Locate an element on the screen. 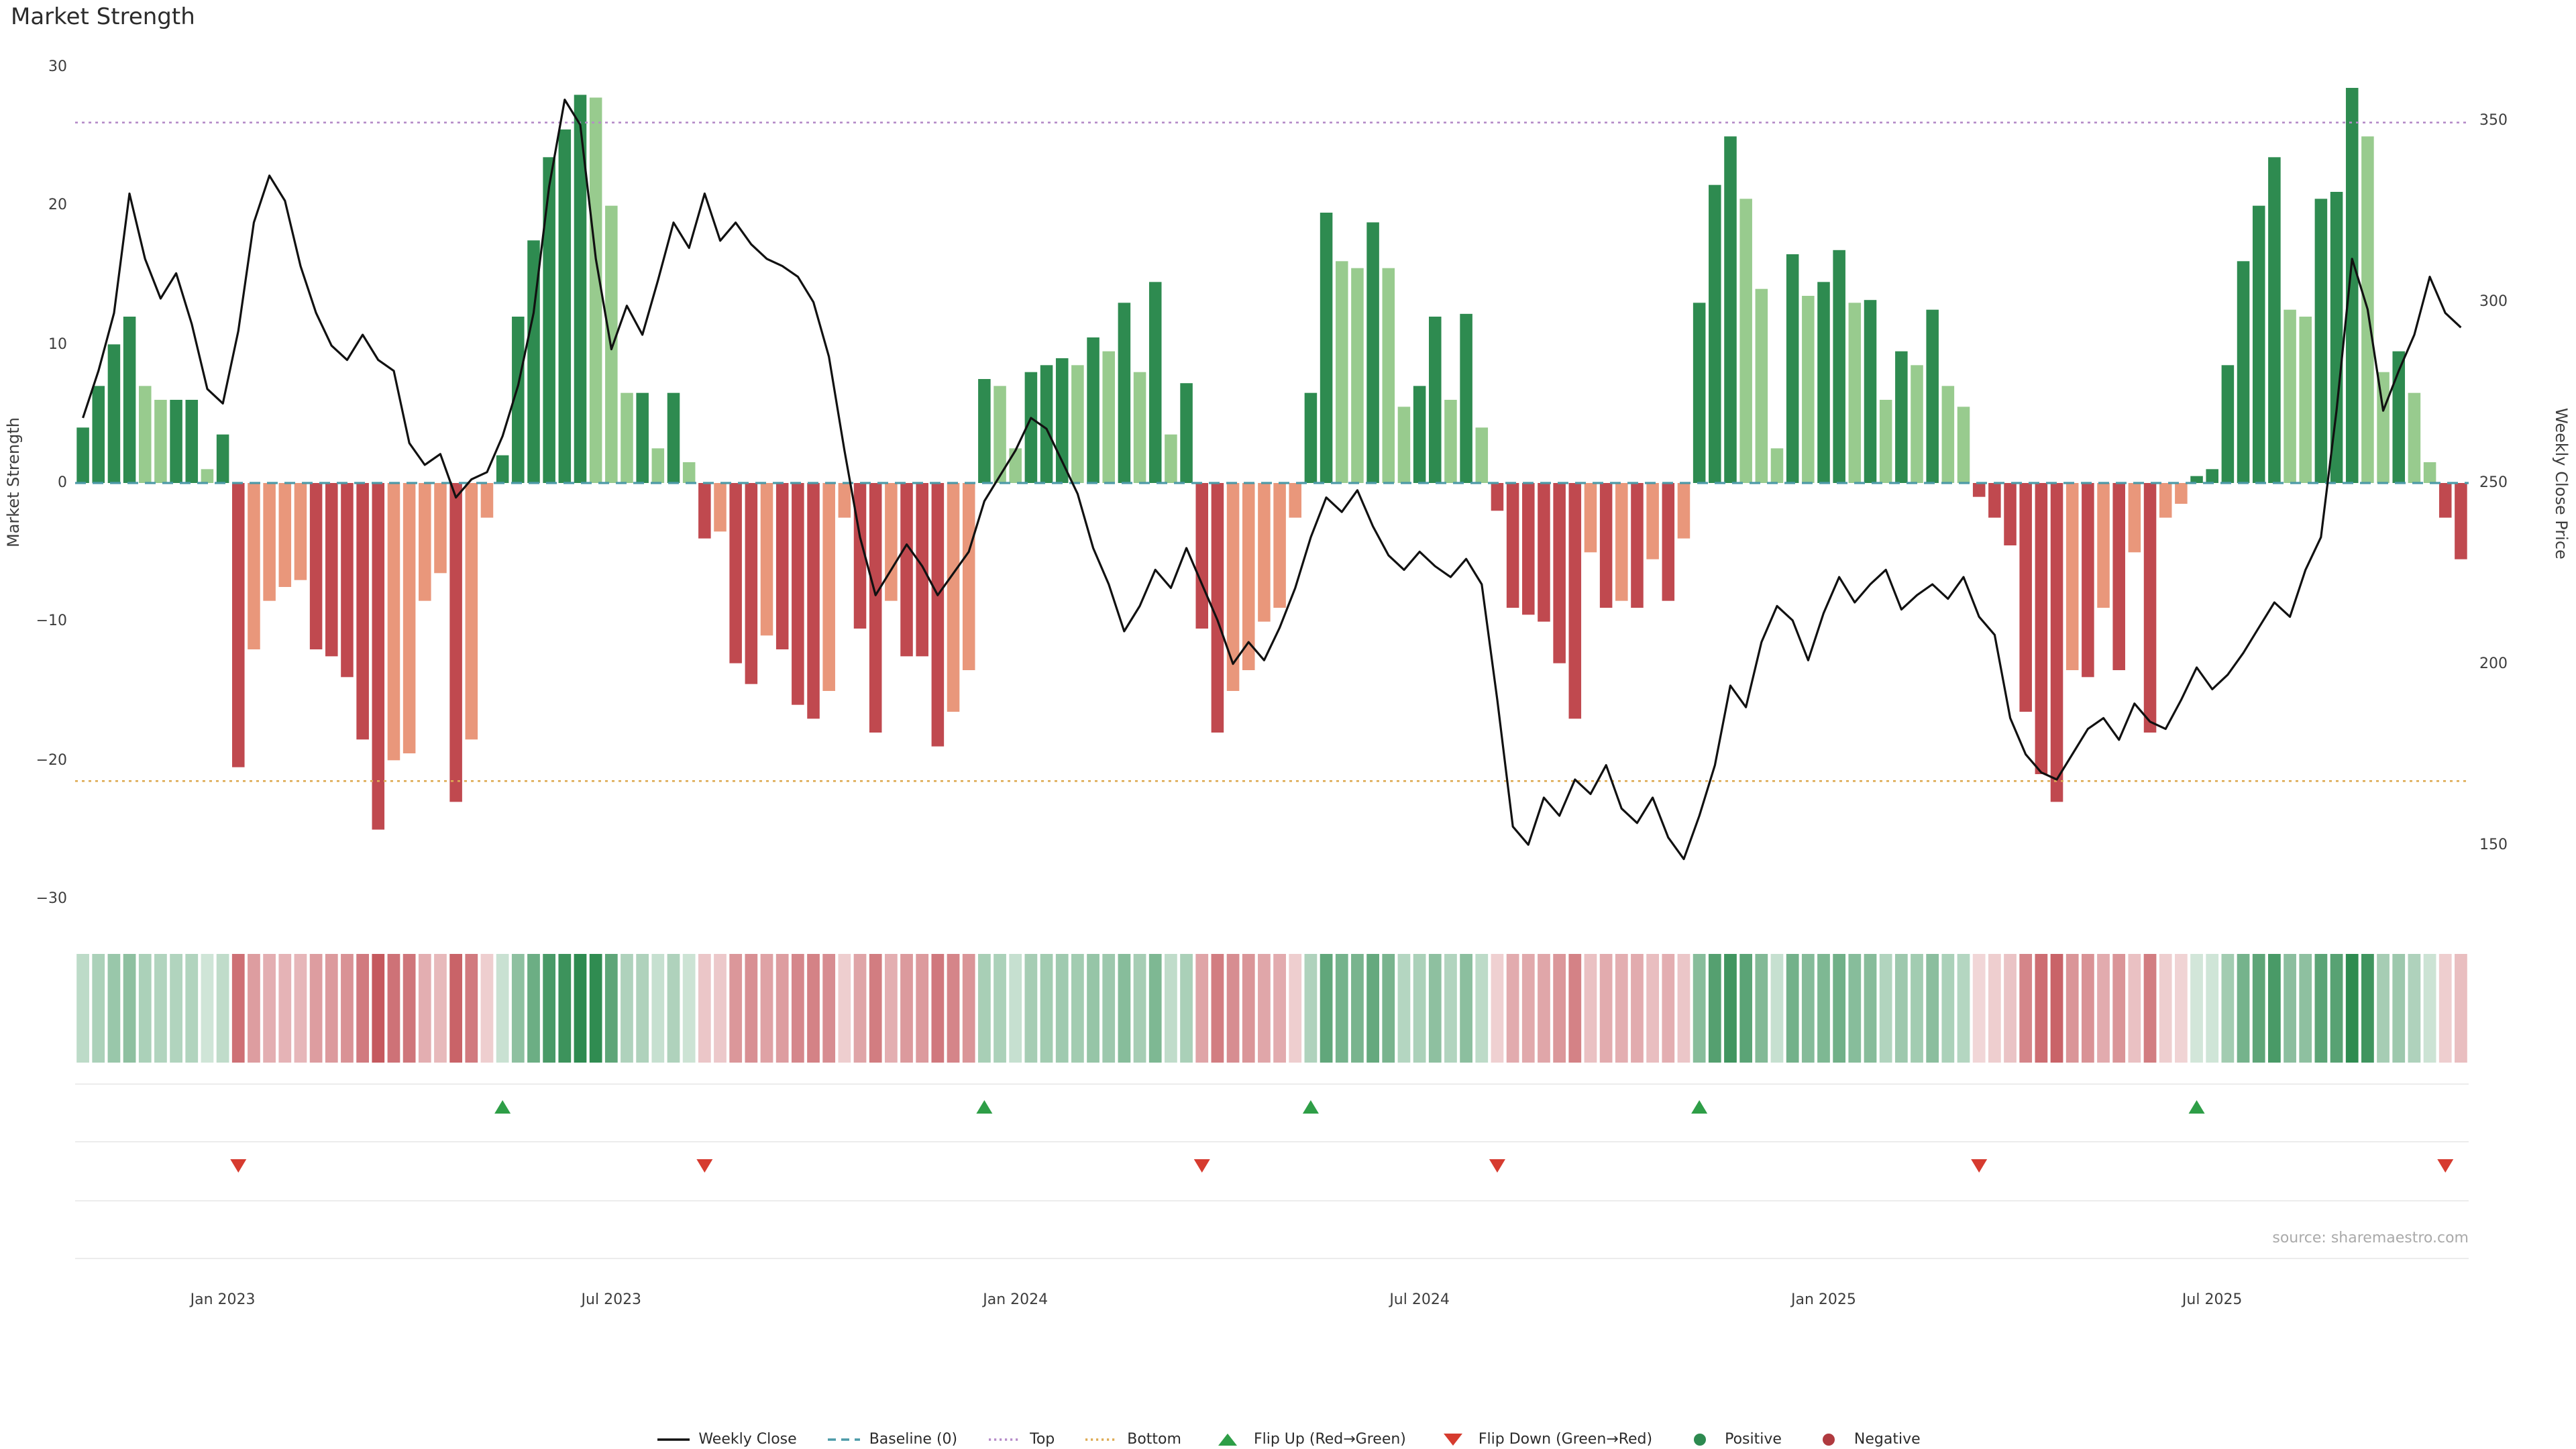  flip-up-marker is located at coordinates (2196, 1107).